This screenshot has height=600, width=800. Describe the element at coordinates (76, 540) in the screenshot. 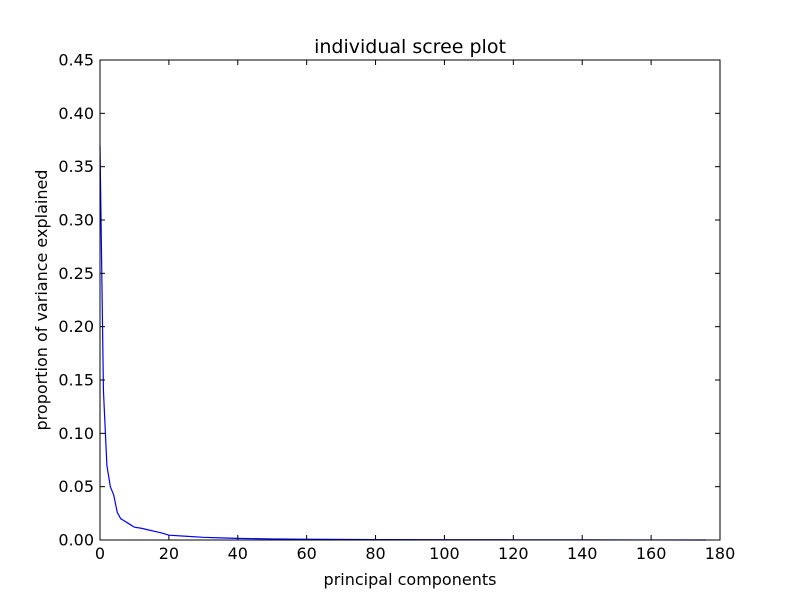

I see `y-tick-label: 0.00` at that location.